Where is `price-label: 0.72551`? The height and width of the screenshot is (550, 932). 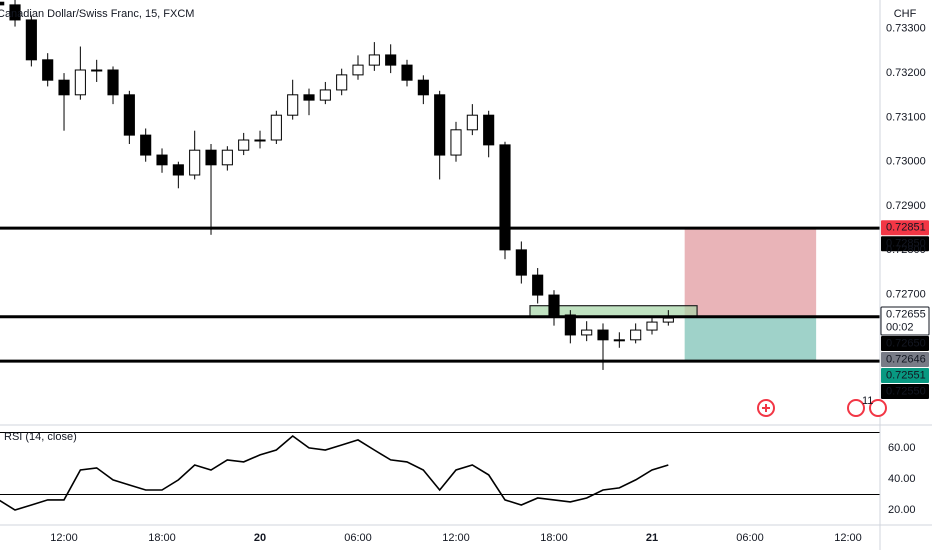
price-label: 0.72551 is located at coordinates (906, 375).